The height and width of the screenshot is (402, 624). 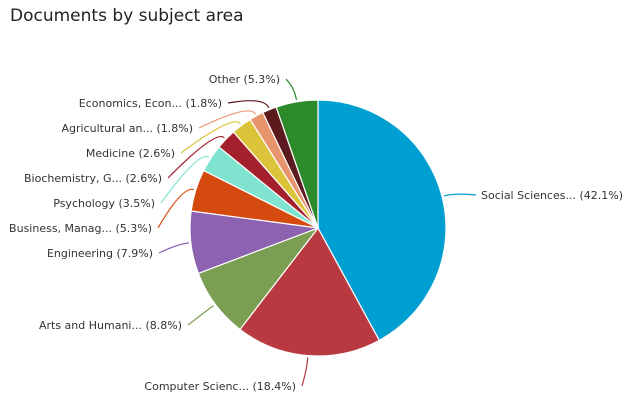 I want to click on slice-label: Social Sciences... (42.1%), so click(x=552, y=195).